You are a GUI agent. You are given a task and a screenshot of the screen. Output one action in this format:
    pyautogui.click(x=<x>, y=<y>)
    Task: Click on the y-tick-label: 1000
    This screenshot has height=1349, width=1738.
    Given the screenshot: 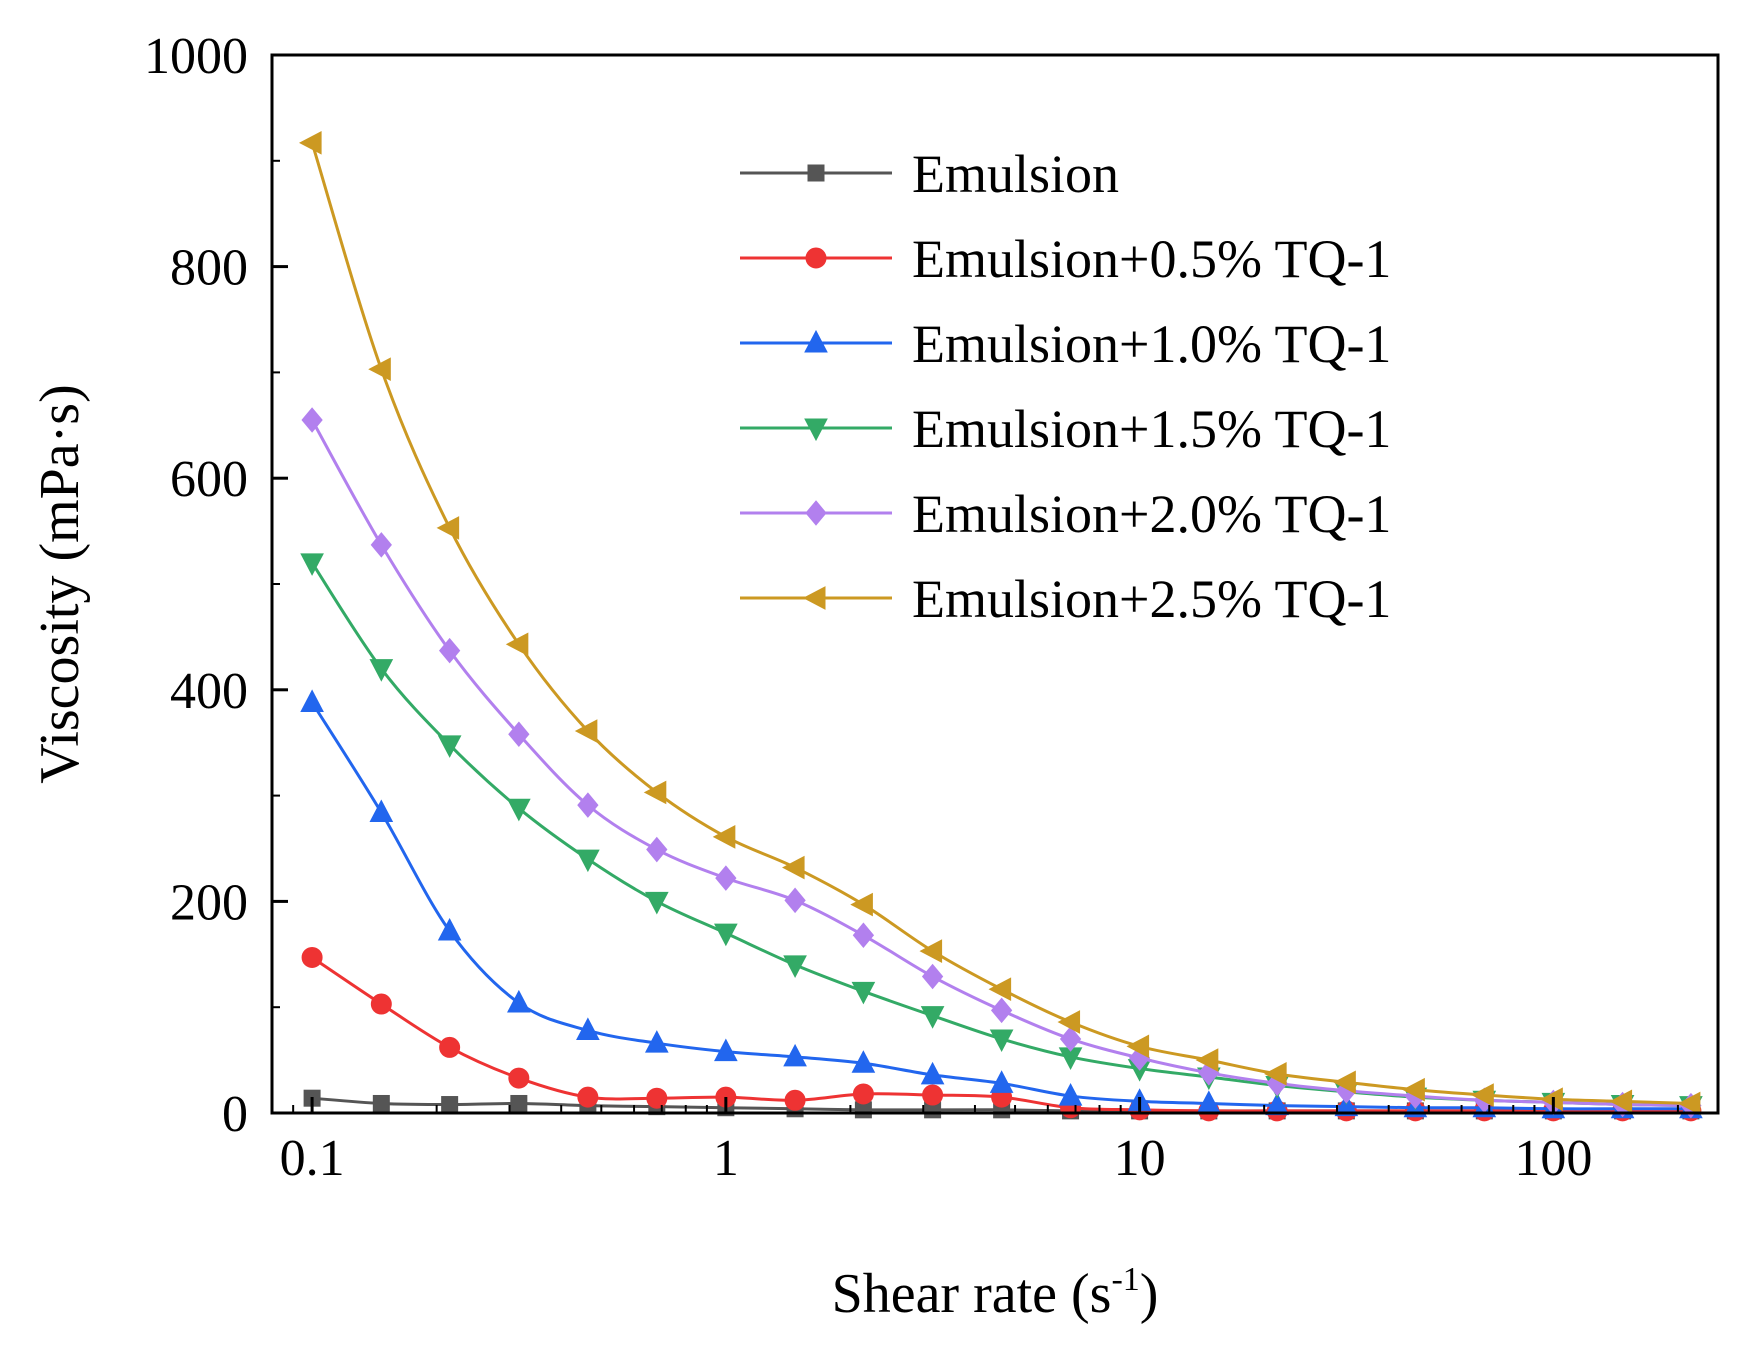 What is the action you would take?
    pyautogui.click(x=196, y=56)
    